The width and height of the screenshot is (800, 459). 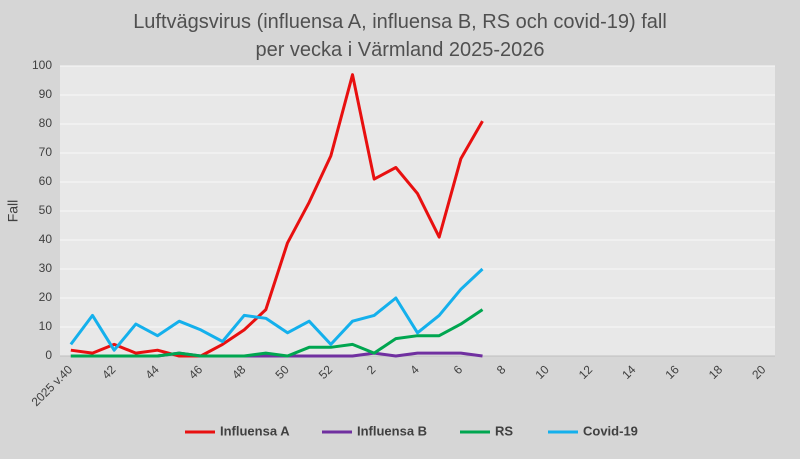 What do you see at coordinates (501, 369) in the screenshot?
I see `x-tick-label: 8` at bounding box center [501, 369].